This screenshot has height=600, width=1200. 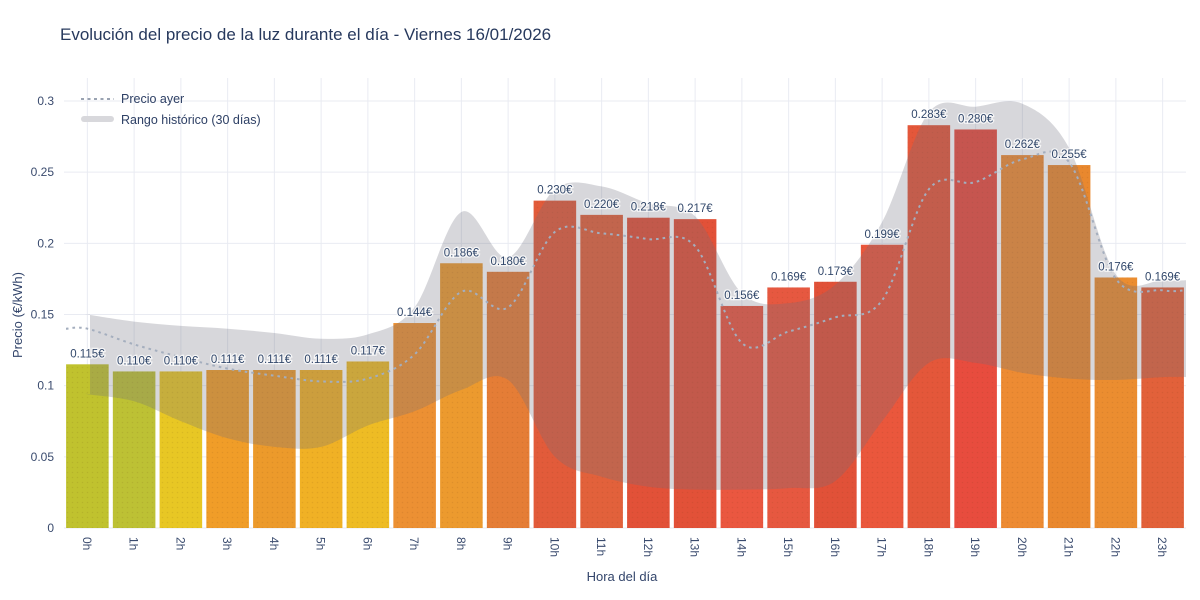 What do you see at coordinates (152, 99) in the screenshot?
I see `legend-label: Precio ayer` at bounding box center [152, 99].